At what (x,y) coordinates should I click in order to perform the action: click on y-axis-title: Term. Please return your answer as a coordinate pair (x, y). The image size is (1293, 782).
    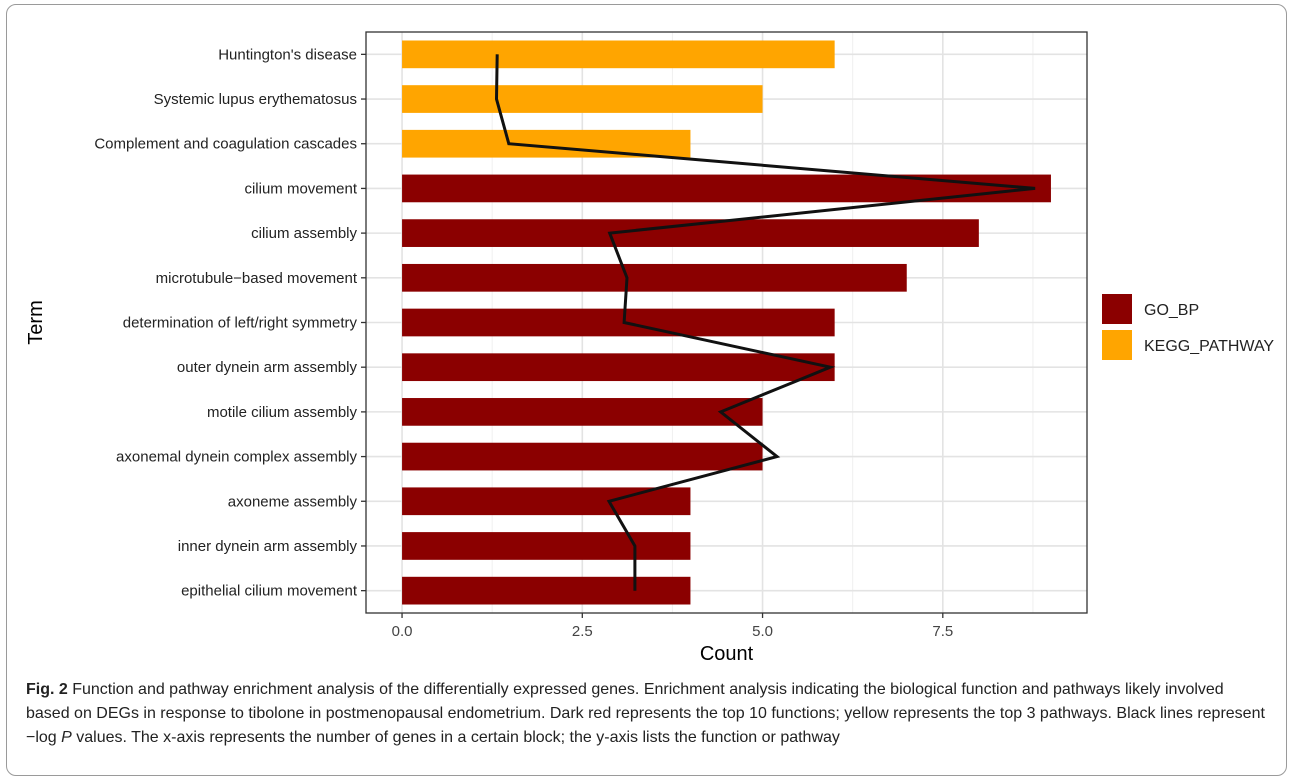
    Looking at the image, I should click on (36, 322).